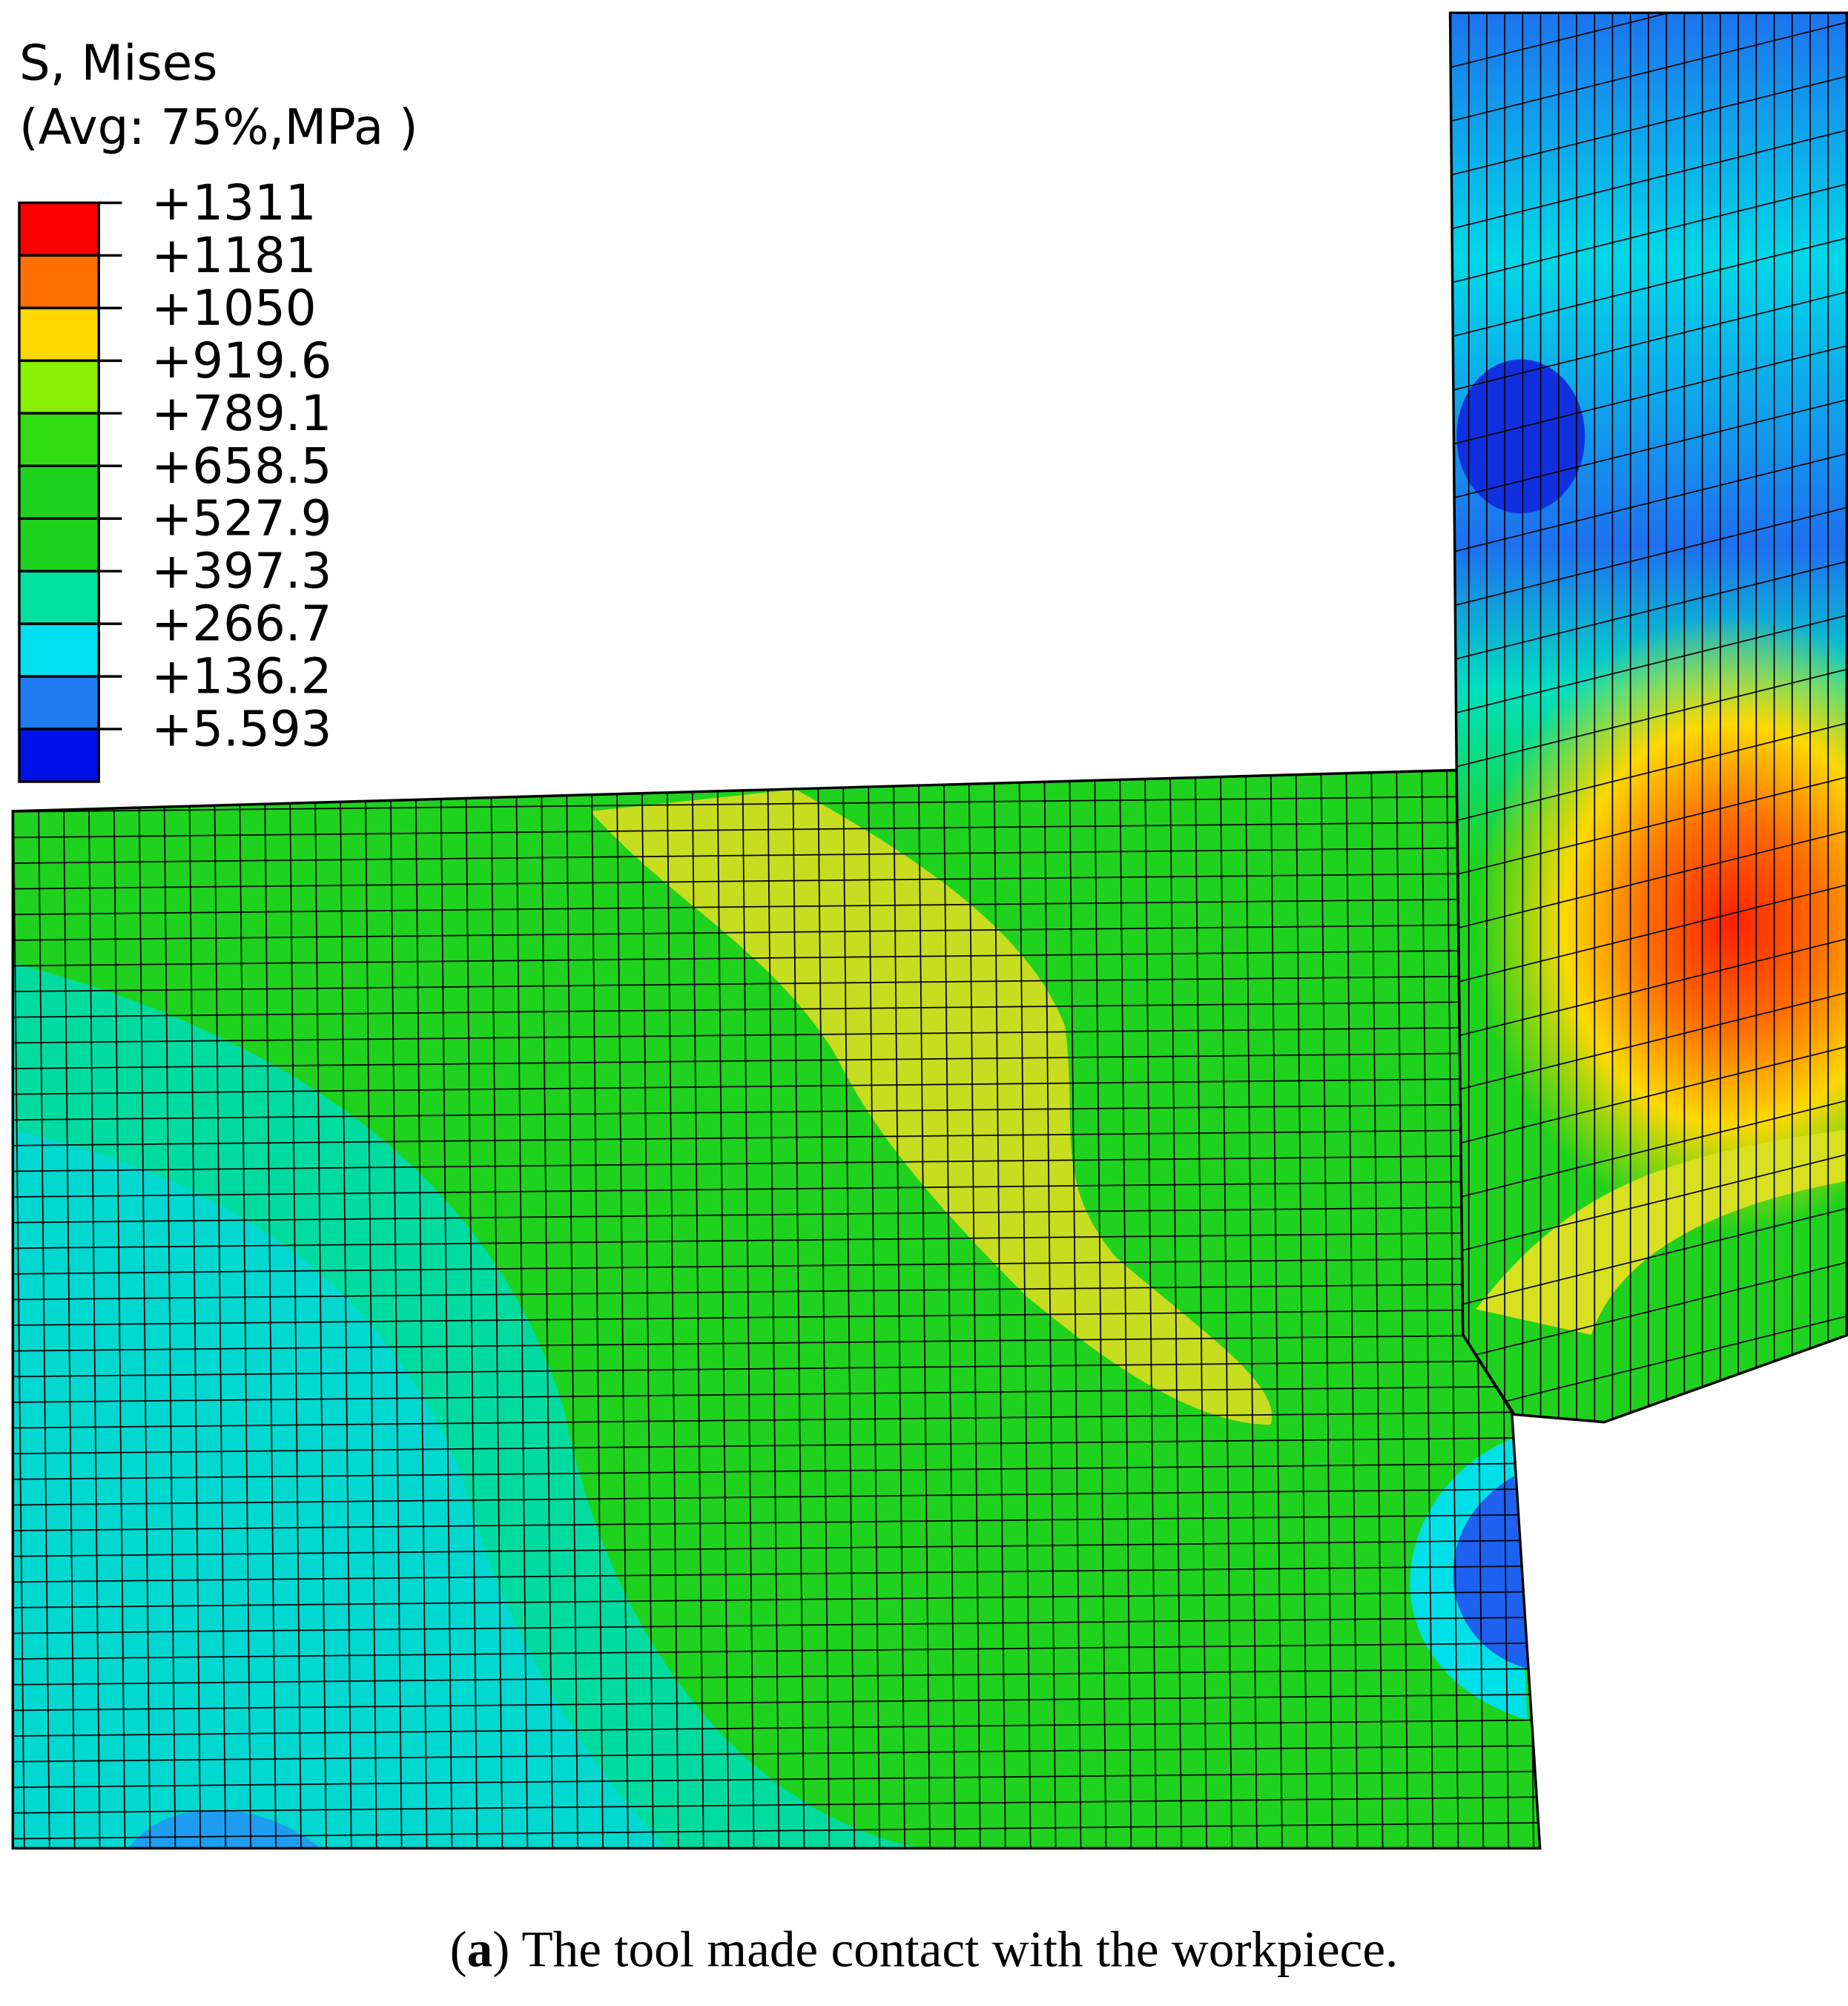 This screenshot has height=2006, width=1848. Describe the element at coordinates (241, 730) in the screenshot. I see `legend-label: +5.593` at that location.